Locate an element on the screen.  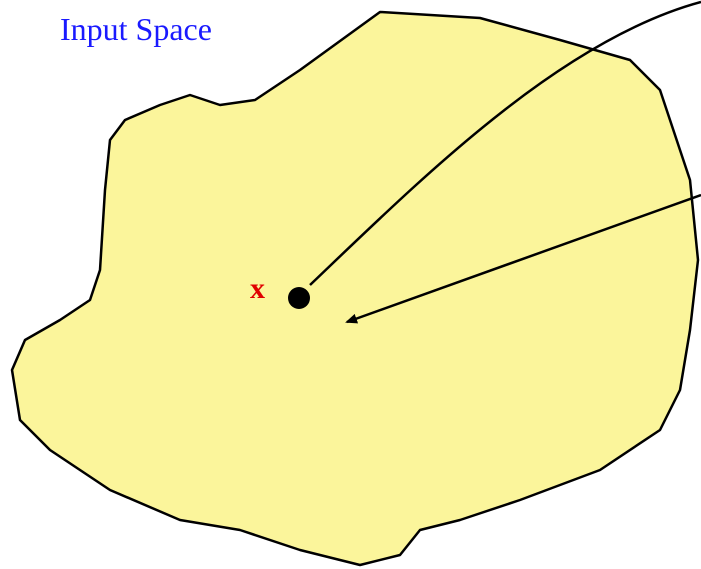
point-label: x is located at coordinates (257, 288).